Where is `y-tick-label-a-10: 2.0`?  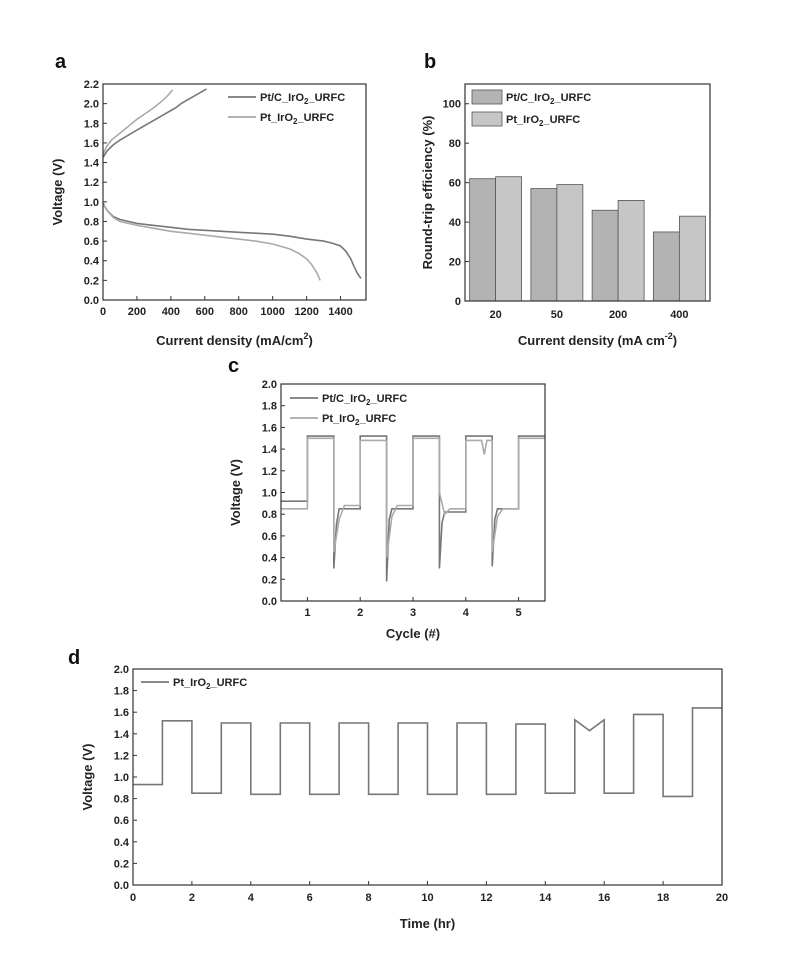
y-tick-label-a-10: 2.0 is located at coordinates (91, 105).